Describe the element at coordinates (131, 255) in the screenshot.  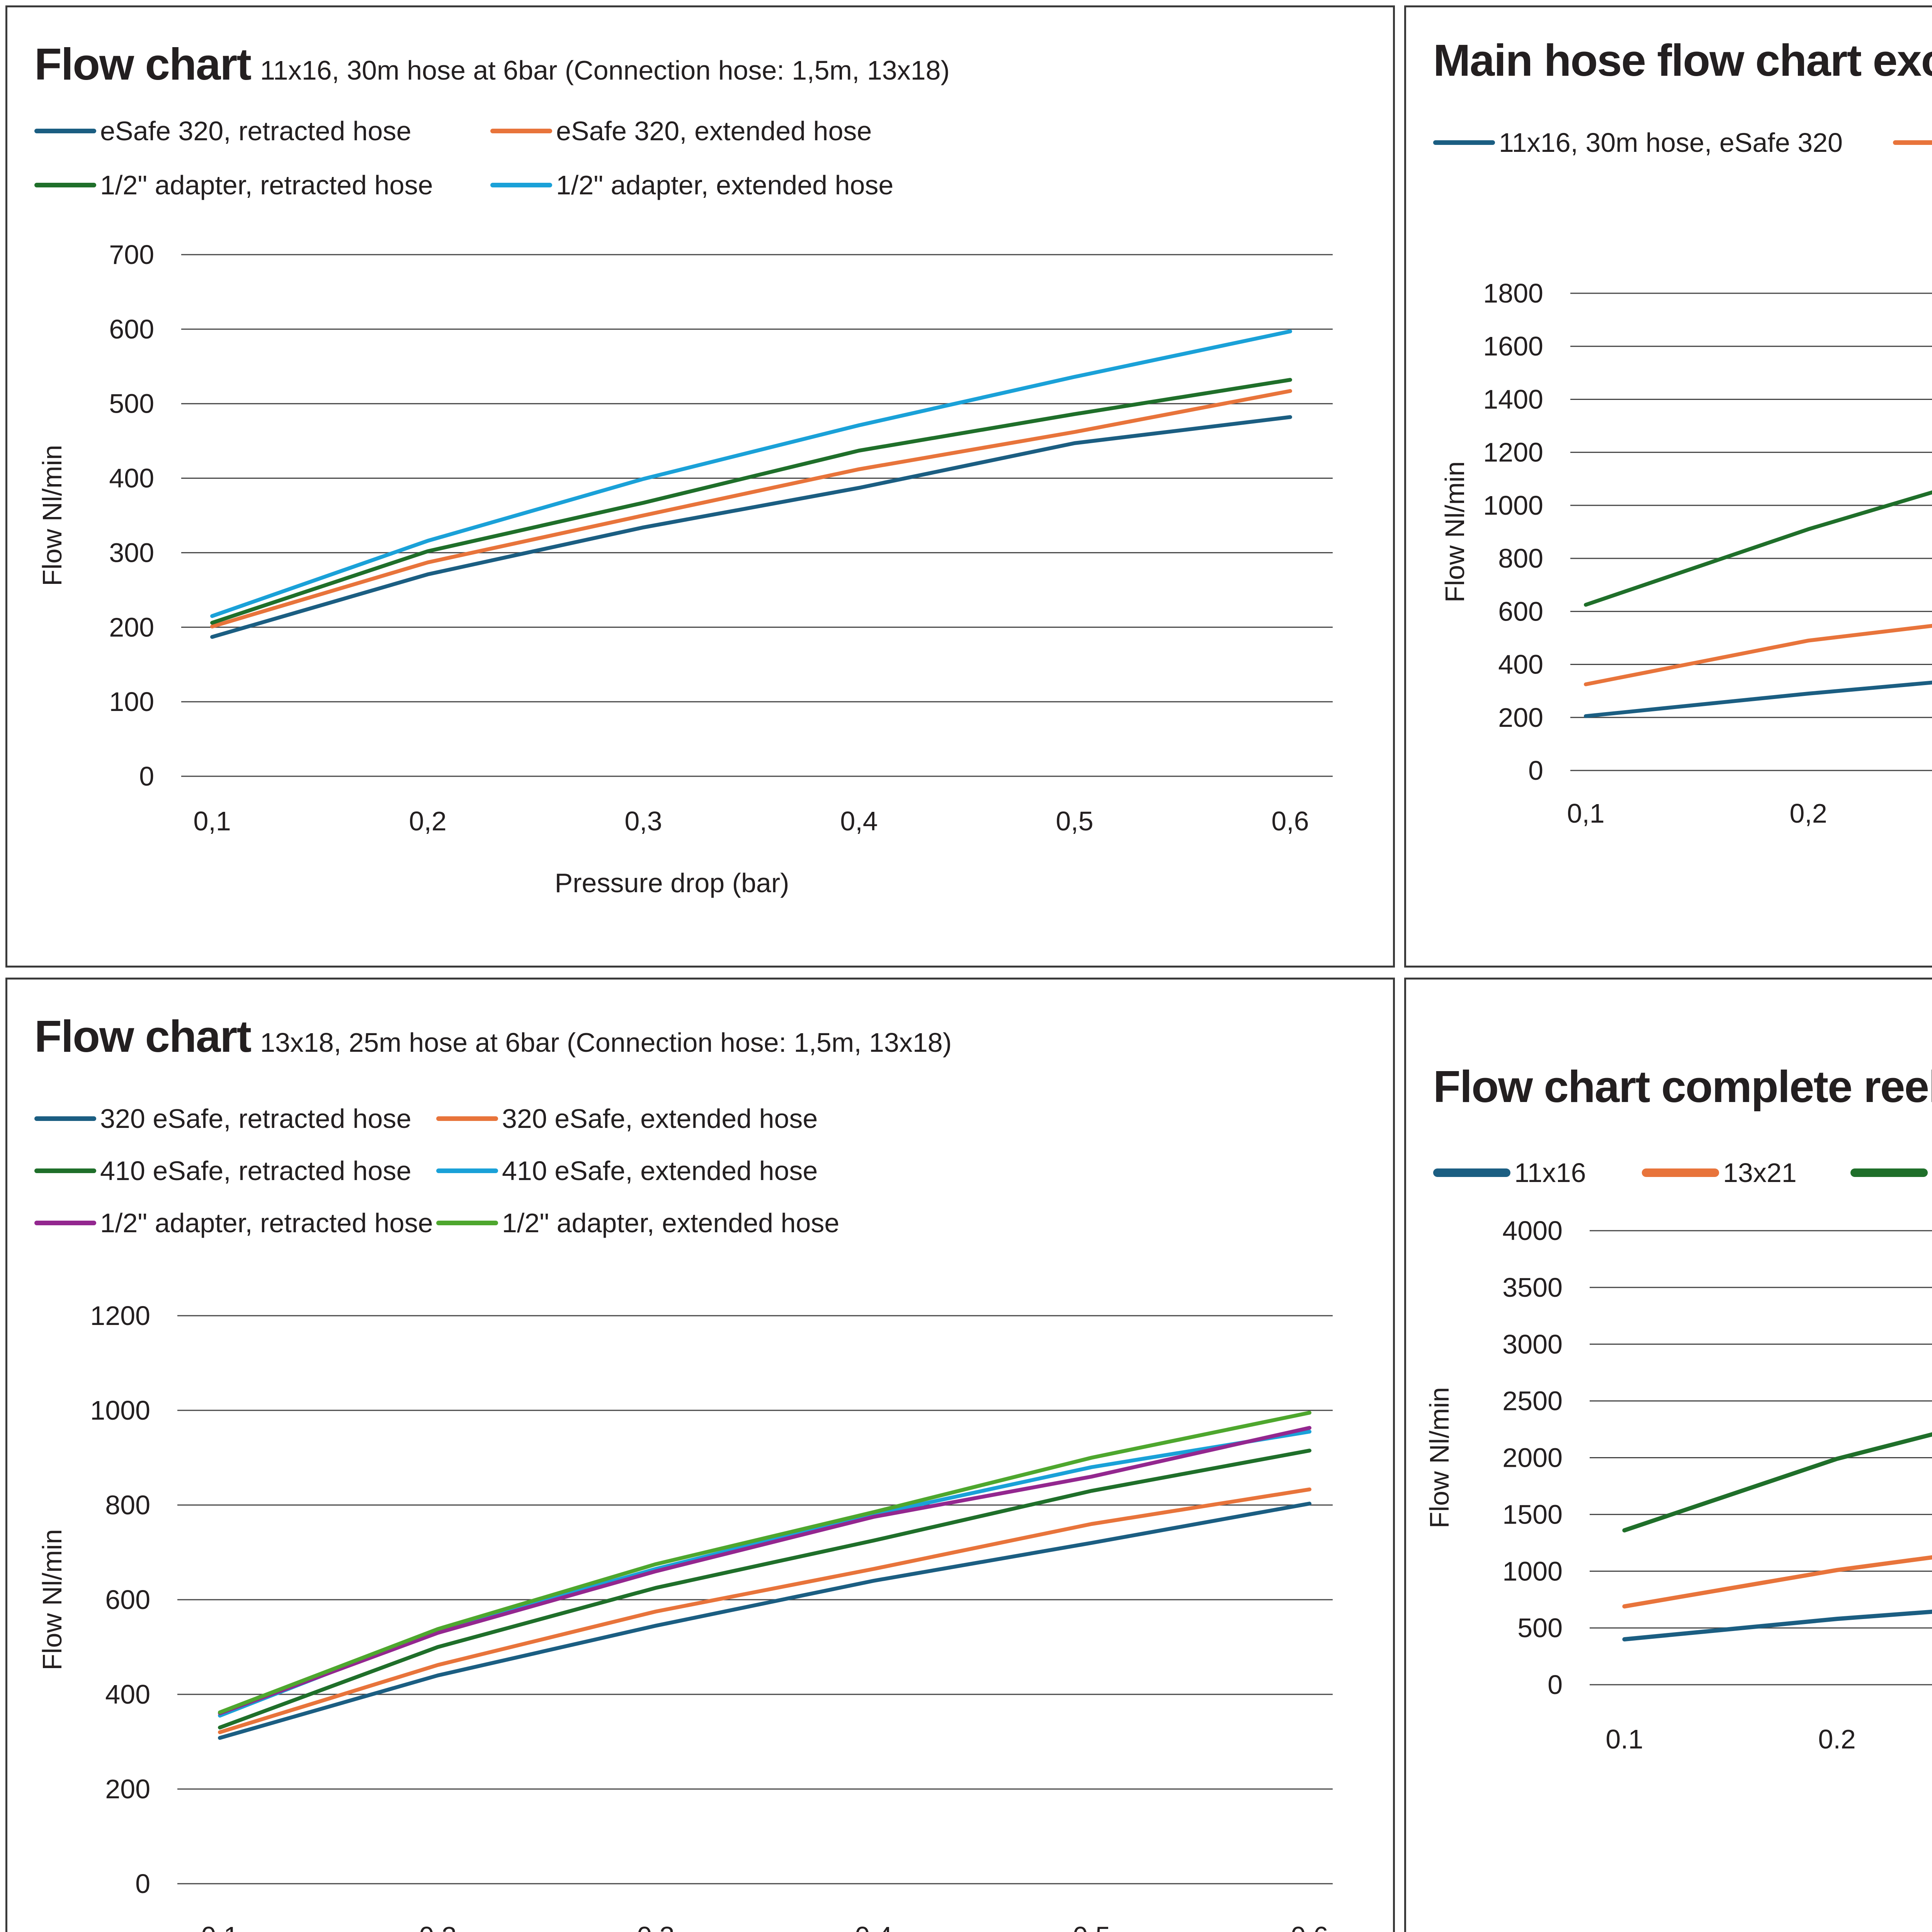
I see `y-tick-label: 700` at that location.